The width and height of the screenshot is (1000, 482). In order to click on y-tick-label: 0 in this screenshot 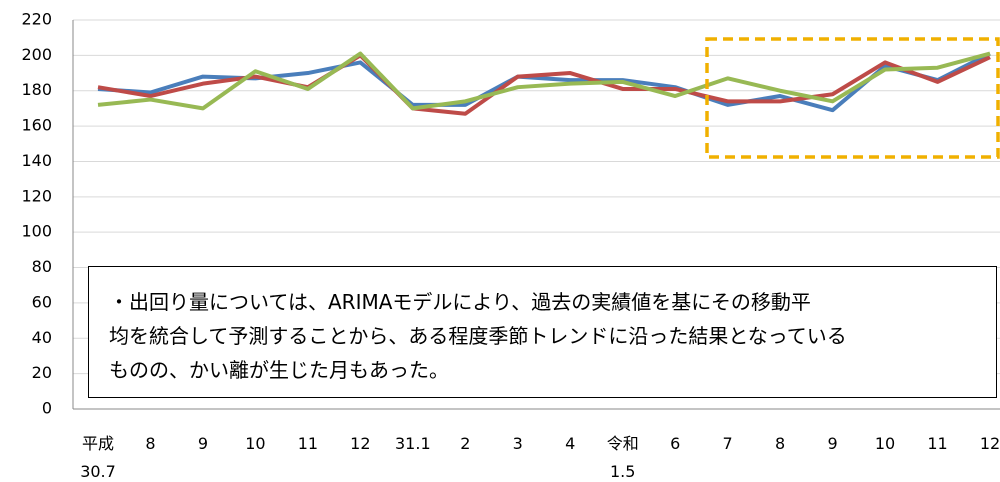, I will do `click(47, 408)`.